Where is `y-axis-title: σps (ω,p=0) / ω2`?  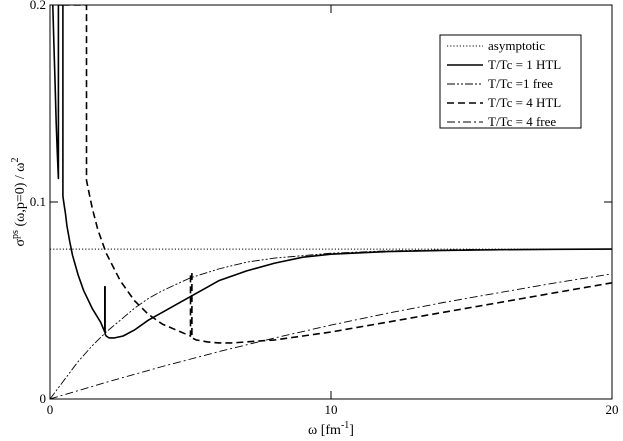 y-axis-title: σps (ω,p=0) / ω2 is located at coordinates (19, 202).